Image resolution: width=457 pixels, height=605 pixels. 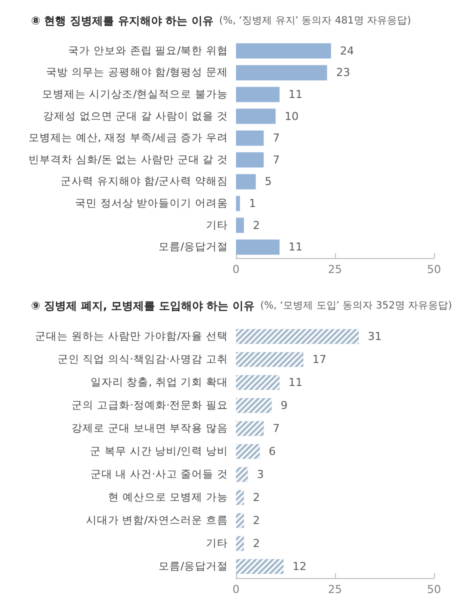 I want to click on y-tick-label: 일자리 창출, 취업 기회 확대, so click(x=159, y=382).